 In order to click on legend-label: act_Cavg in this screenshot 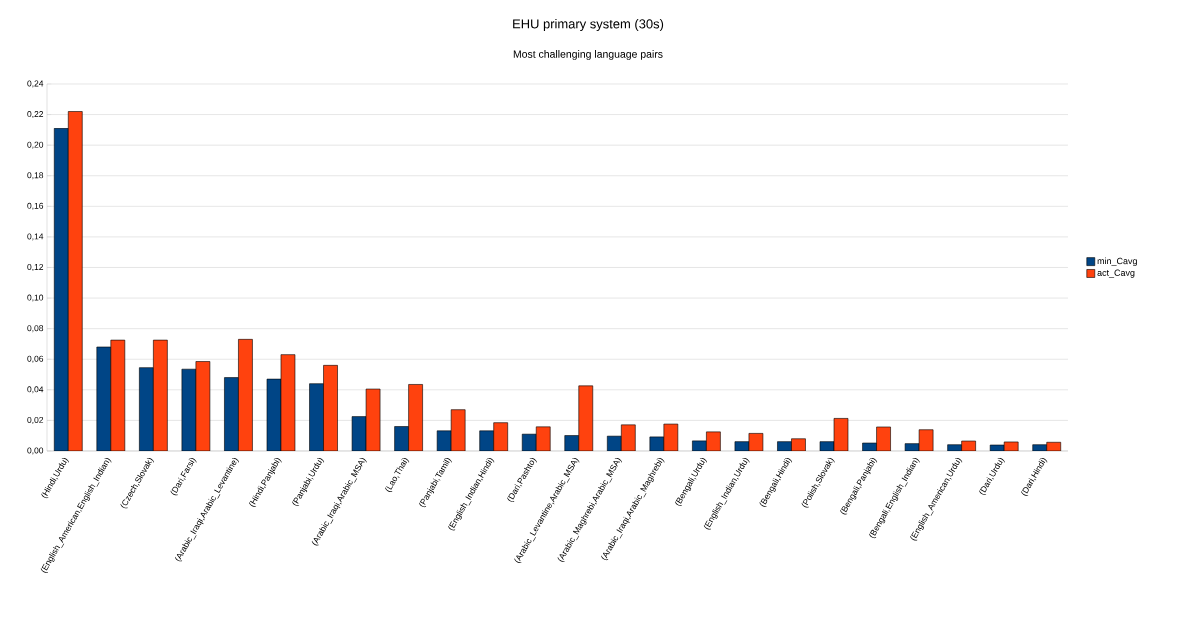, I will do `click(1116, 273)`.